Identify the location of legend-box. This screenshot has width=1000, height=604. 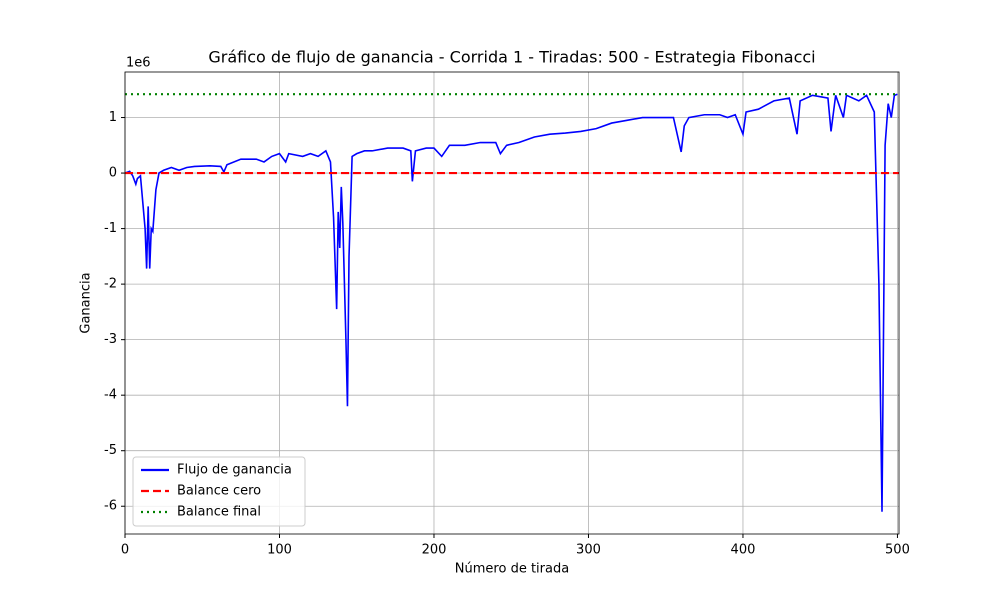
(219, 491).